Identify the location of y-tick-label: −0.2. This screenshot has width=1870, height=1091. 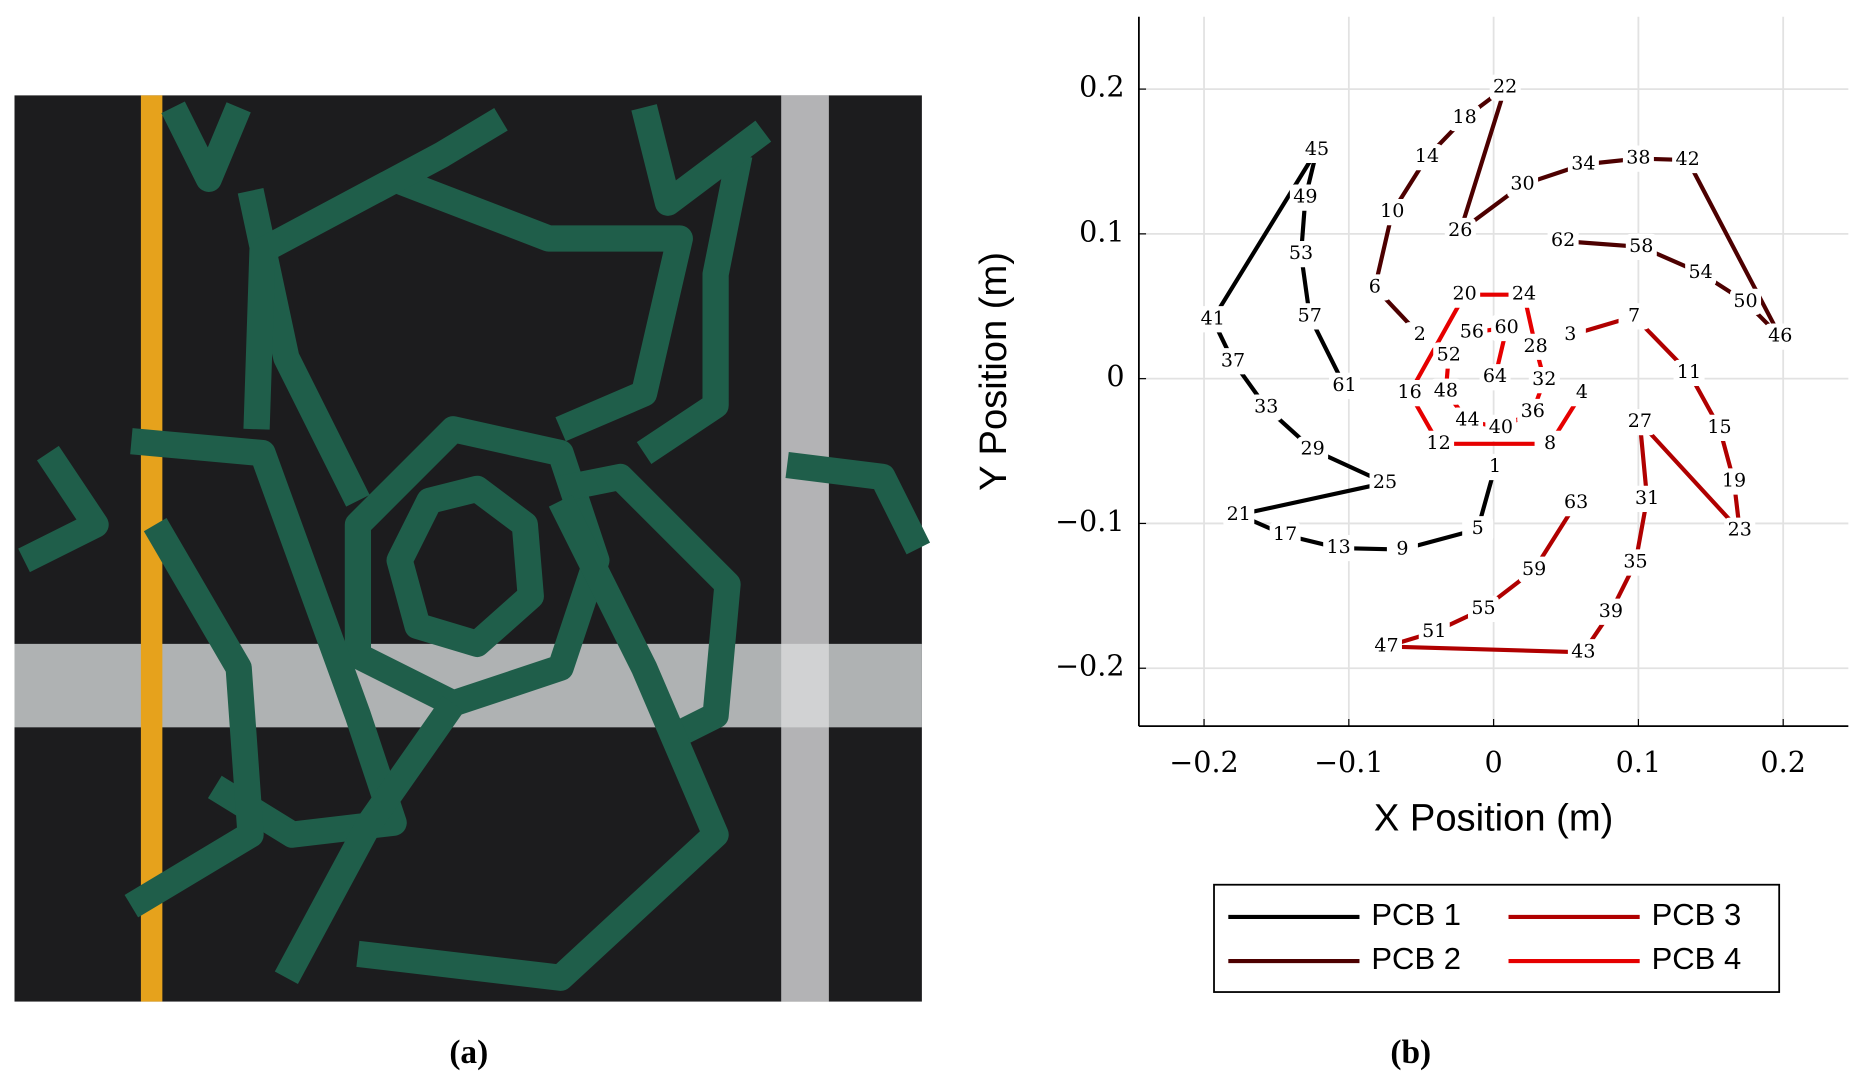
(1089, 666).